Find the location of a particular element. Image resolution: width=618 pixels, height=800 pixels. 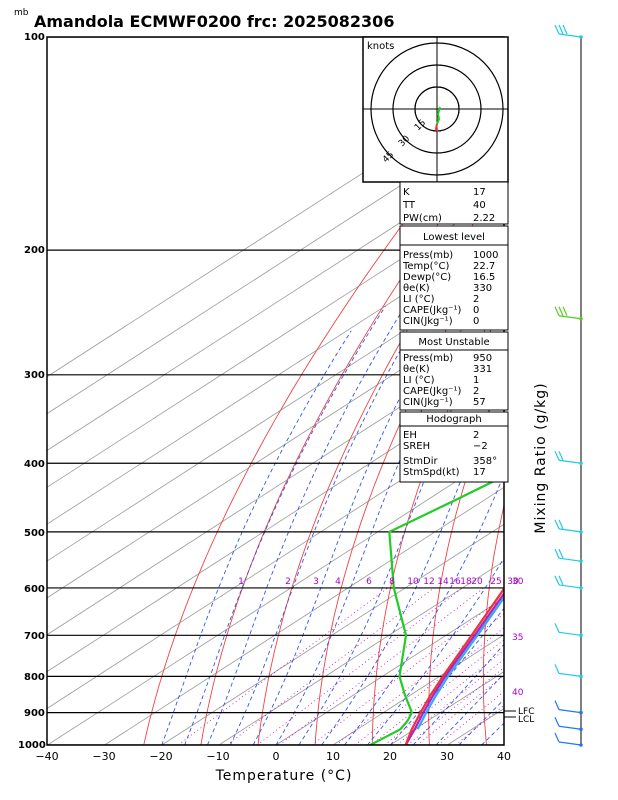

mixing-ratio-label: 14 is located at coordinates (443, 582).